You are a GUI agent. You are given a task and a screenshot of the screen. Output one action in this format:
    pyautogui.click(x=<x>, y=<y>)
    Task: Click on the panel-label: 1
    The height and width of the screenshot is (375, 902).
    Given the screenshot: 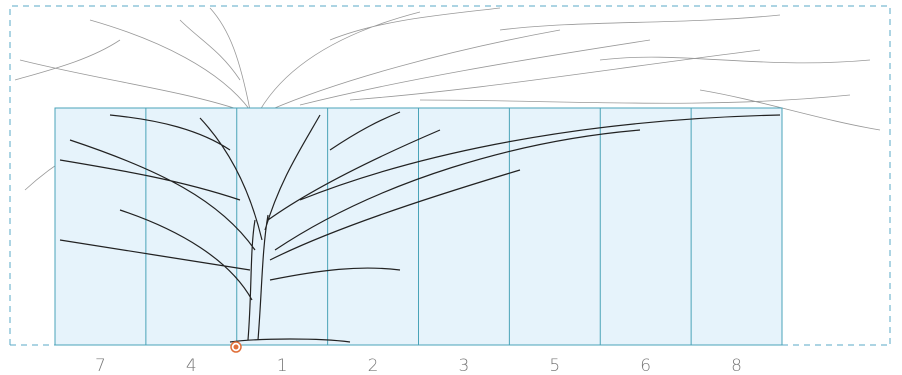 What is the action you would take?
    pyautogui.click(x=282, y=365)
    